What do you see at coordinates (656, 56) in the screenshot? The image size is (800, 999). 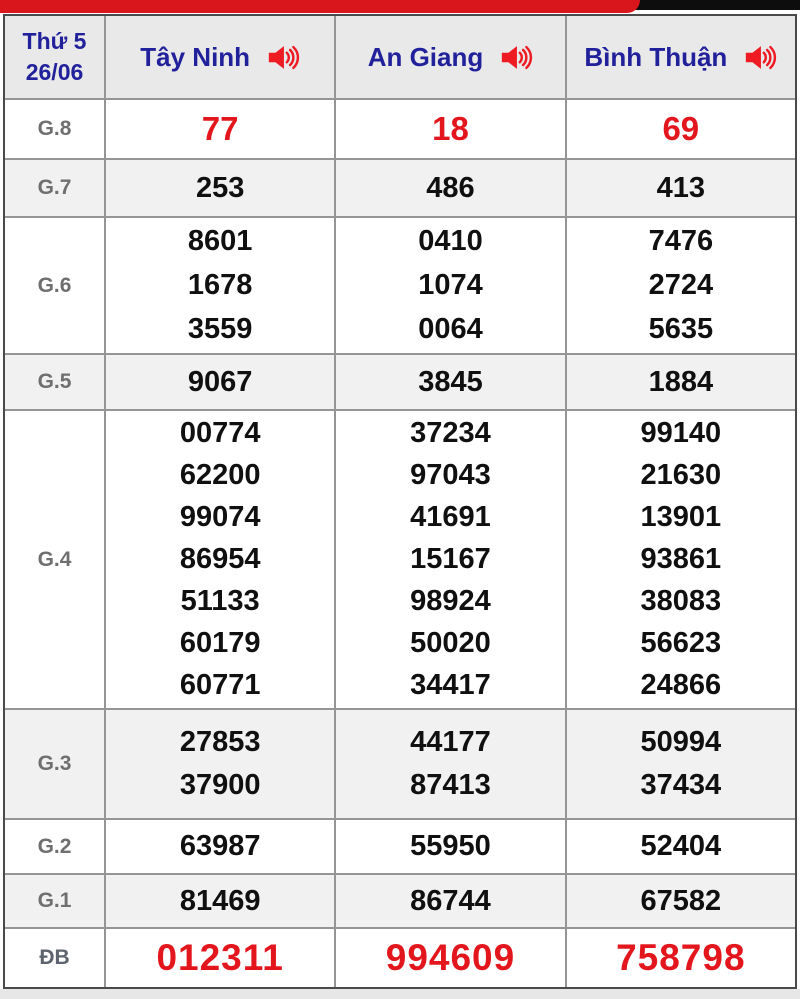 I see `province-label: Bình Thuận` at bounding box center [656, 56].